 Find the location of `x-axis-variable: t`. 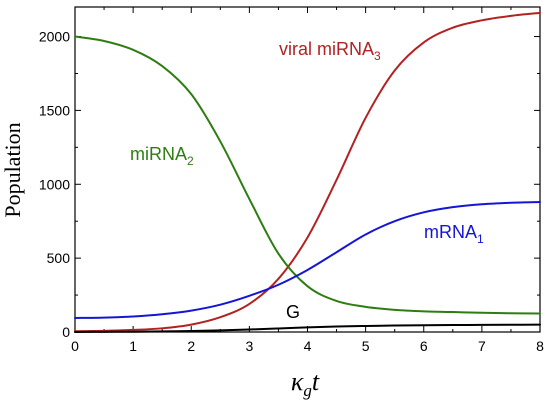

x-axis-variable: t is located at coordinates (316, 381).